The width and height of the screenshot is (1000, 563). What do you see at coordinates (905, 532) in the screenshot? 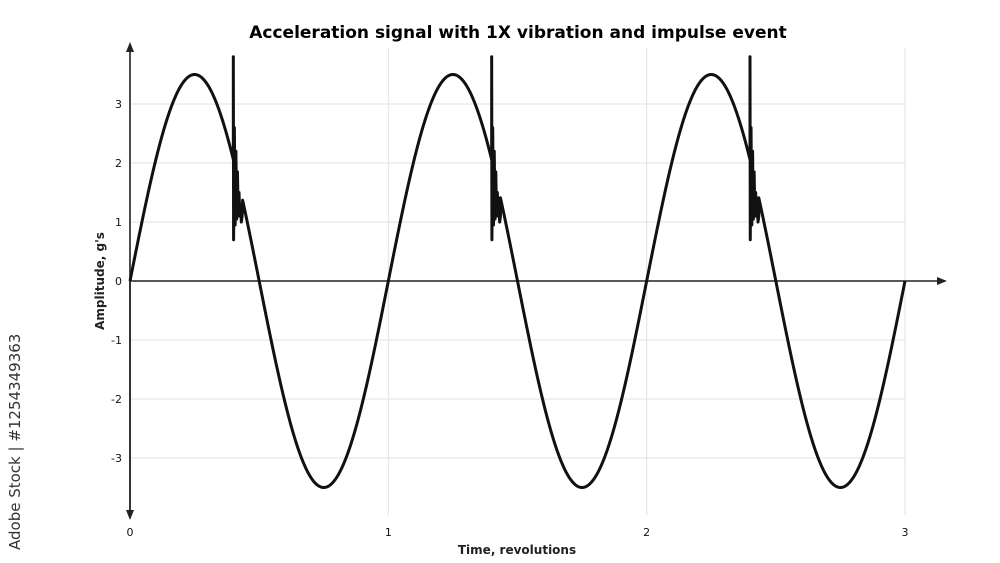
I see `x-tick-label: 3` at bounding box center [905, 532].